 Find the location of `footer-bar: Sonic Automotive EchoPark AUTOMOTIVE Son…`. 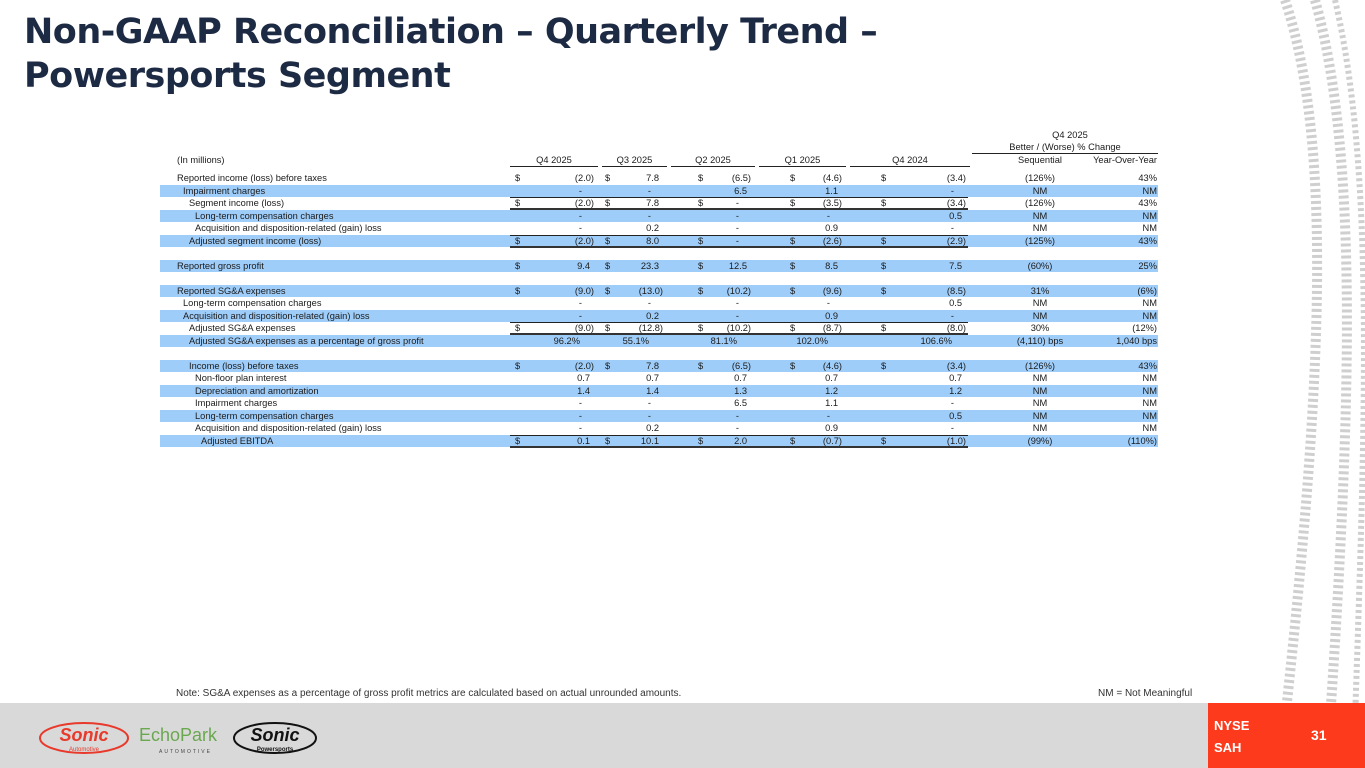

footer-bar: Sonic Automotive EchoPark AUTOMOTIVE Son… is located at coordinates (682, 735).